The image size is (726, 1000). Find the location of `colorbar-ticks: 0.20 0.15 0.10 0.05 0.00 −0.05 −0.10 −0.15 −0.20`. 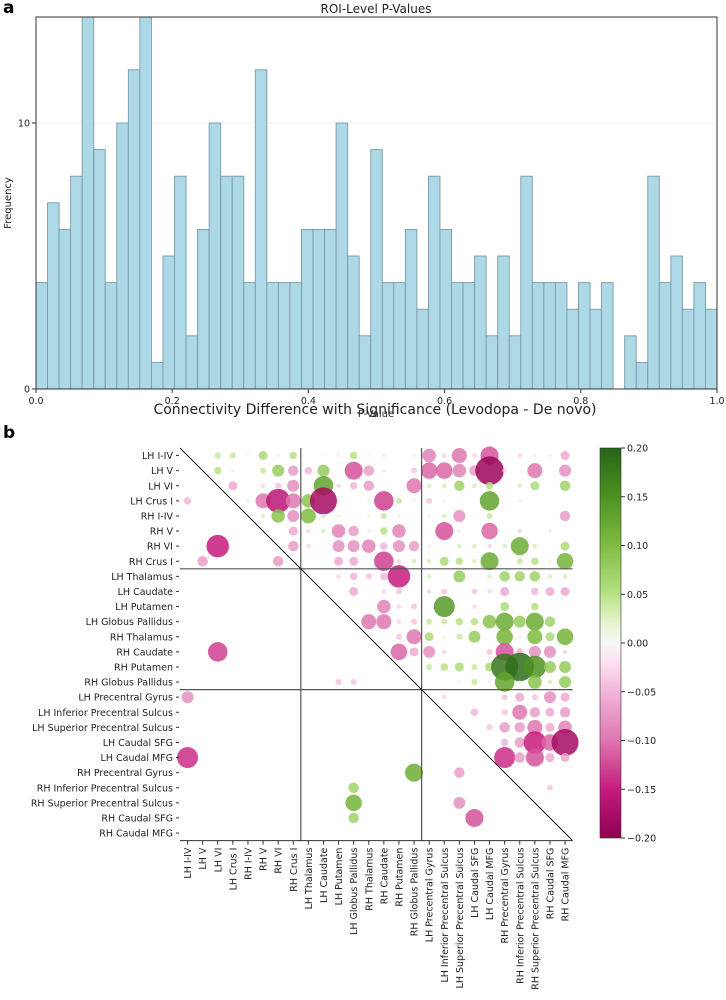

colorbar-ticks: 0.20 0.15 0.10 0.05 0.00 −0.05 −0.10 −0.15 −0.20 is located at coordinates (638, 644).